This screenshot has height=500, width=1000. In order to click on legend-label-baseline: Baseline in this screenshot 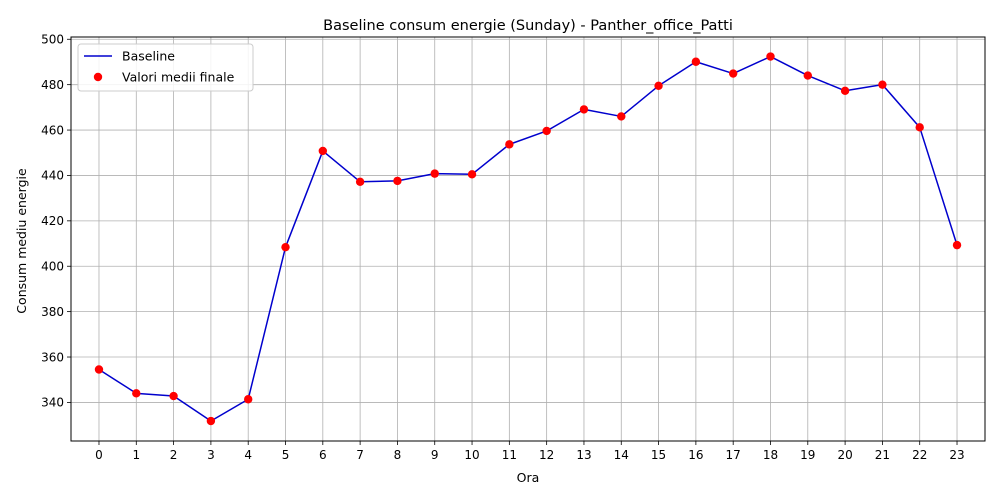, I will do `click(148, 56)`.